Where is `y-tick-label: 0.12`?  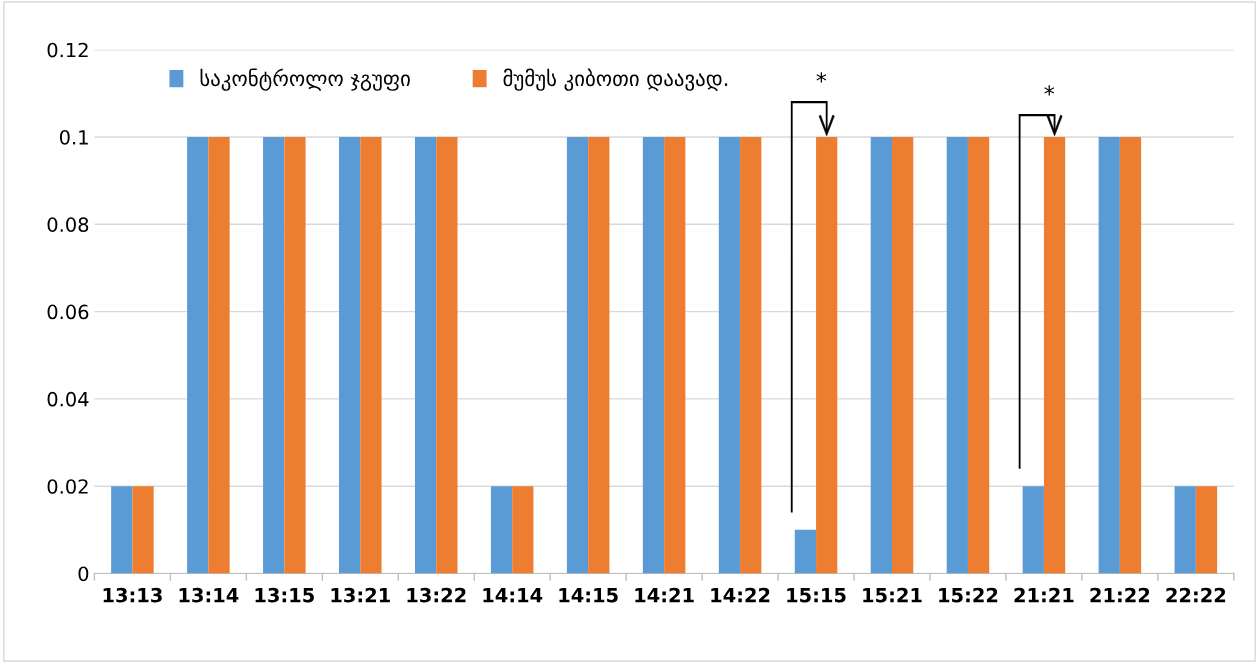
y-tick-label: 0.12 is located at coordinates (67, 50).